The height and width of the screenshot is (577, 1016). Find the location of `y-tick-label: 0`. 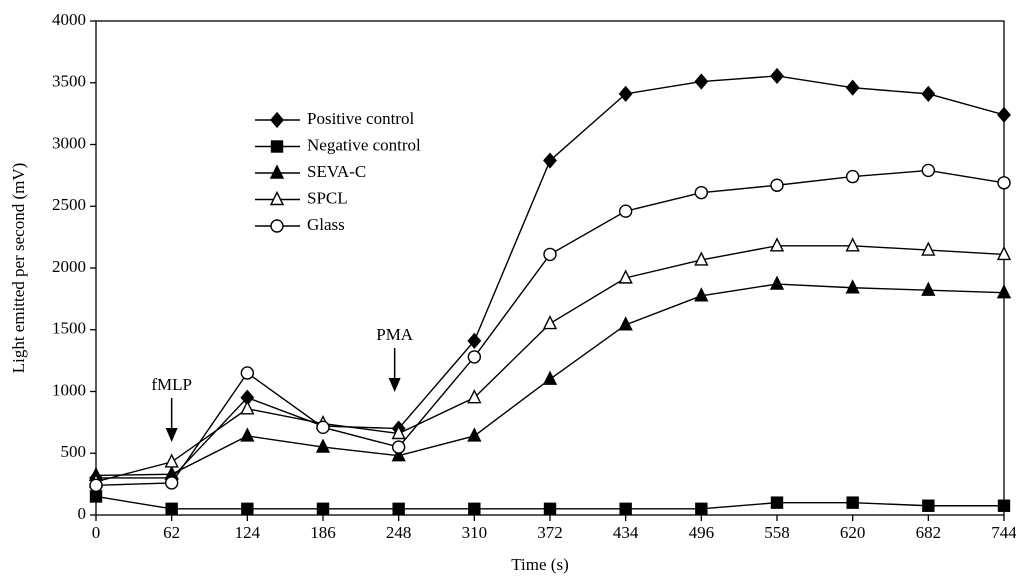

y-tick-label: 0 is located at coordinates (82, 513).